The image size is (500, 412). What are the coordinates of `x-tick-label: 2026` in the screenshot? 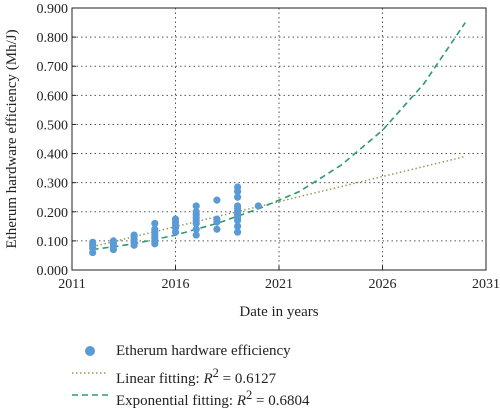 It's located at (383, 284).